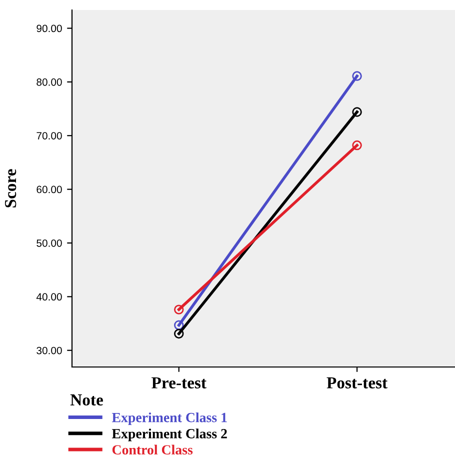 Image resolution: width=455 pixels, height=474 pixels. I want to click on y-tick-label: 50.00, so click(49, 243).